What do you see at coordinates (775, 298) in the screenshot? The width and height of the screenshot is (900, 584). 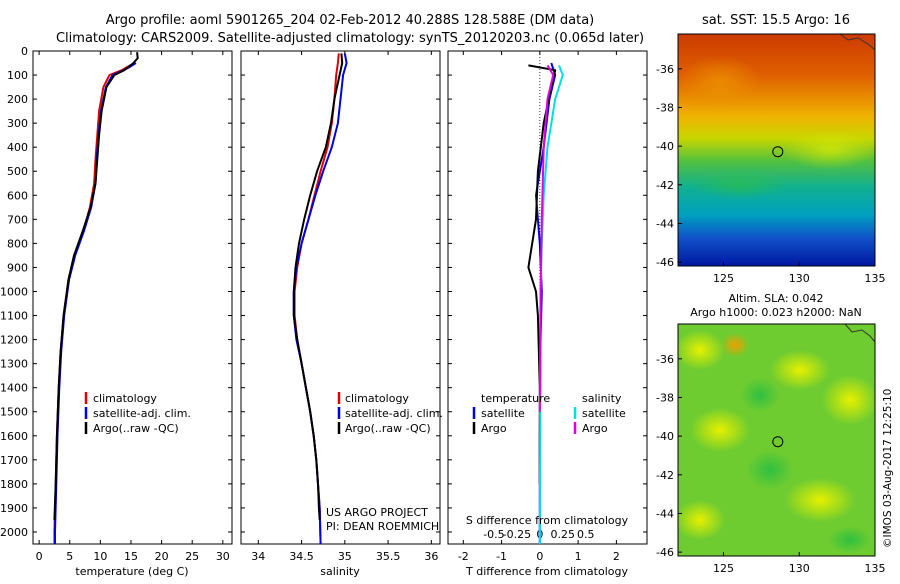 I see `sla-map-title-line-1: Altim. SLA: 0.042` at bounding box center [775, 298].